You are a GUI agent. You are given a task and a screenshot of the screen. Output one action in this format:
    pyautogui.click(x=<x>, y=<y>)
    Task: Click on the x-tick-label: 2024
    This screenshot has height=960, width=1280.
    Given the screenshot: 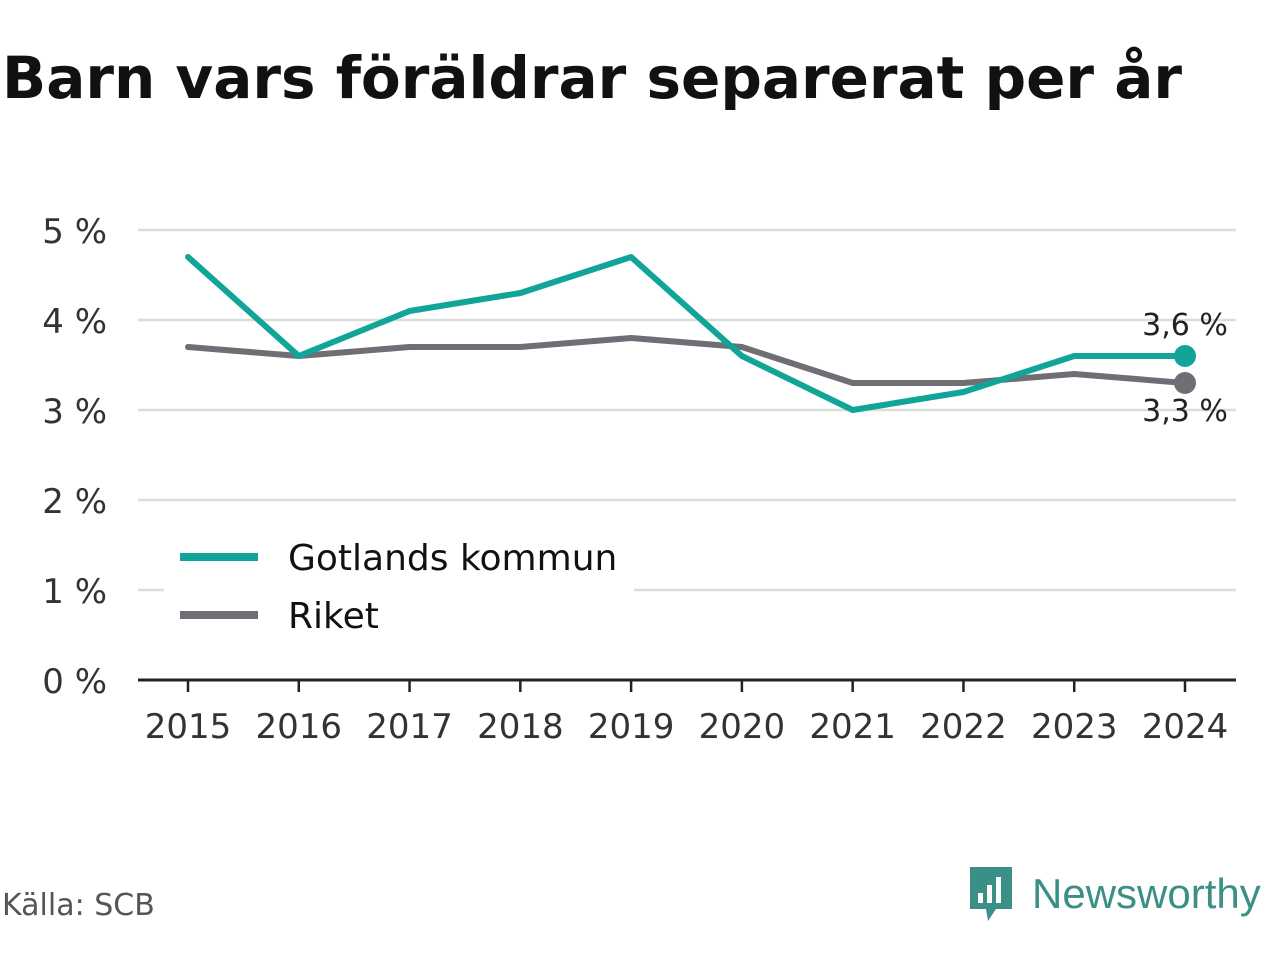 What is the action you would take?
    pyautogui.click(x=1185, y=727)
    